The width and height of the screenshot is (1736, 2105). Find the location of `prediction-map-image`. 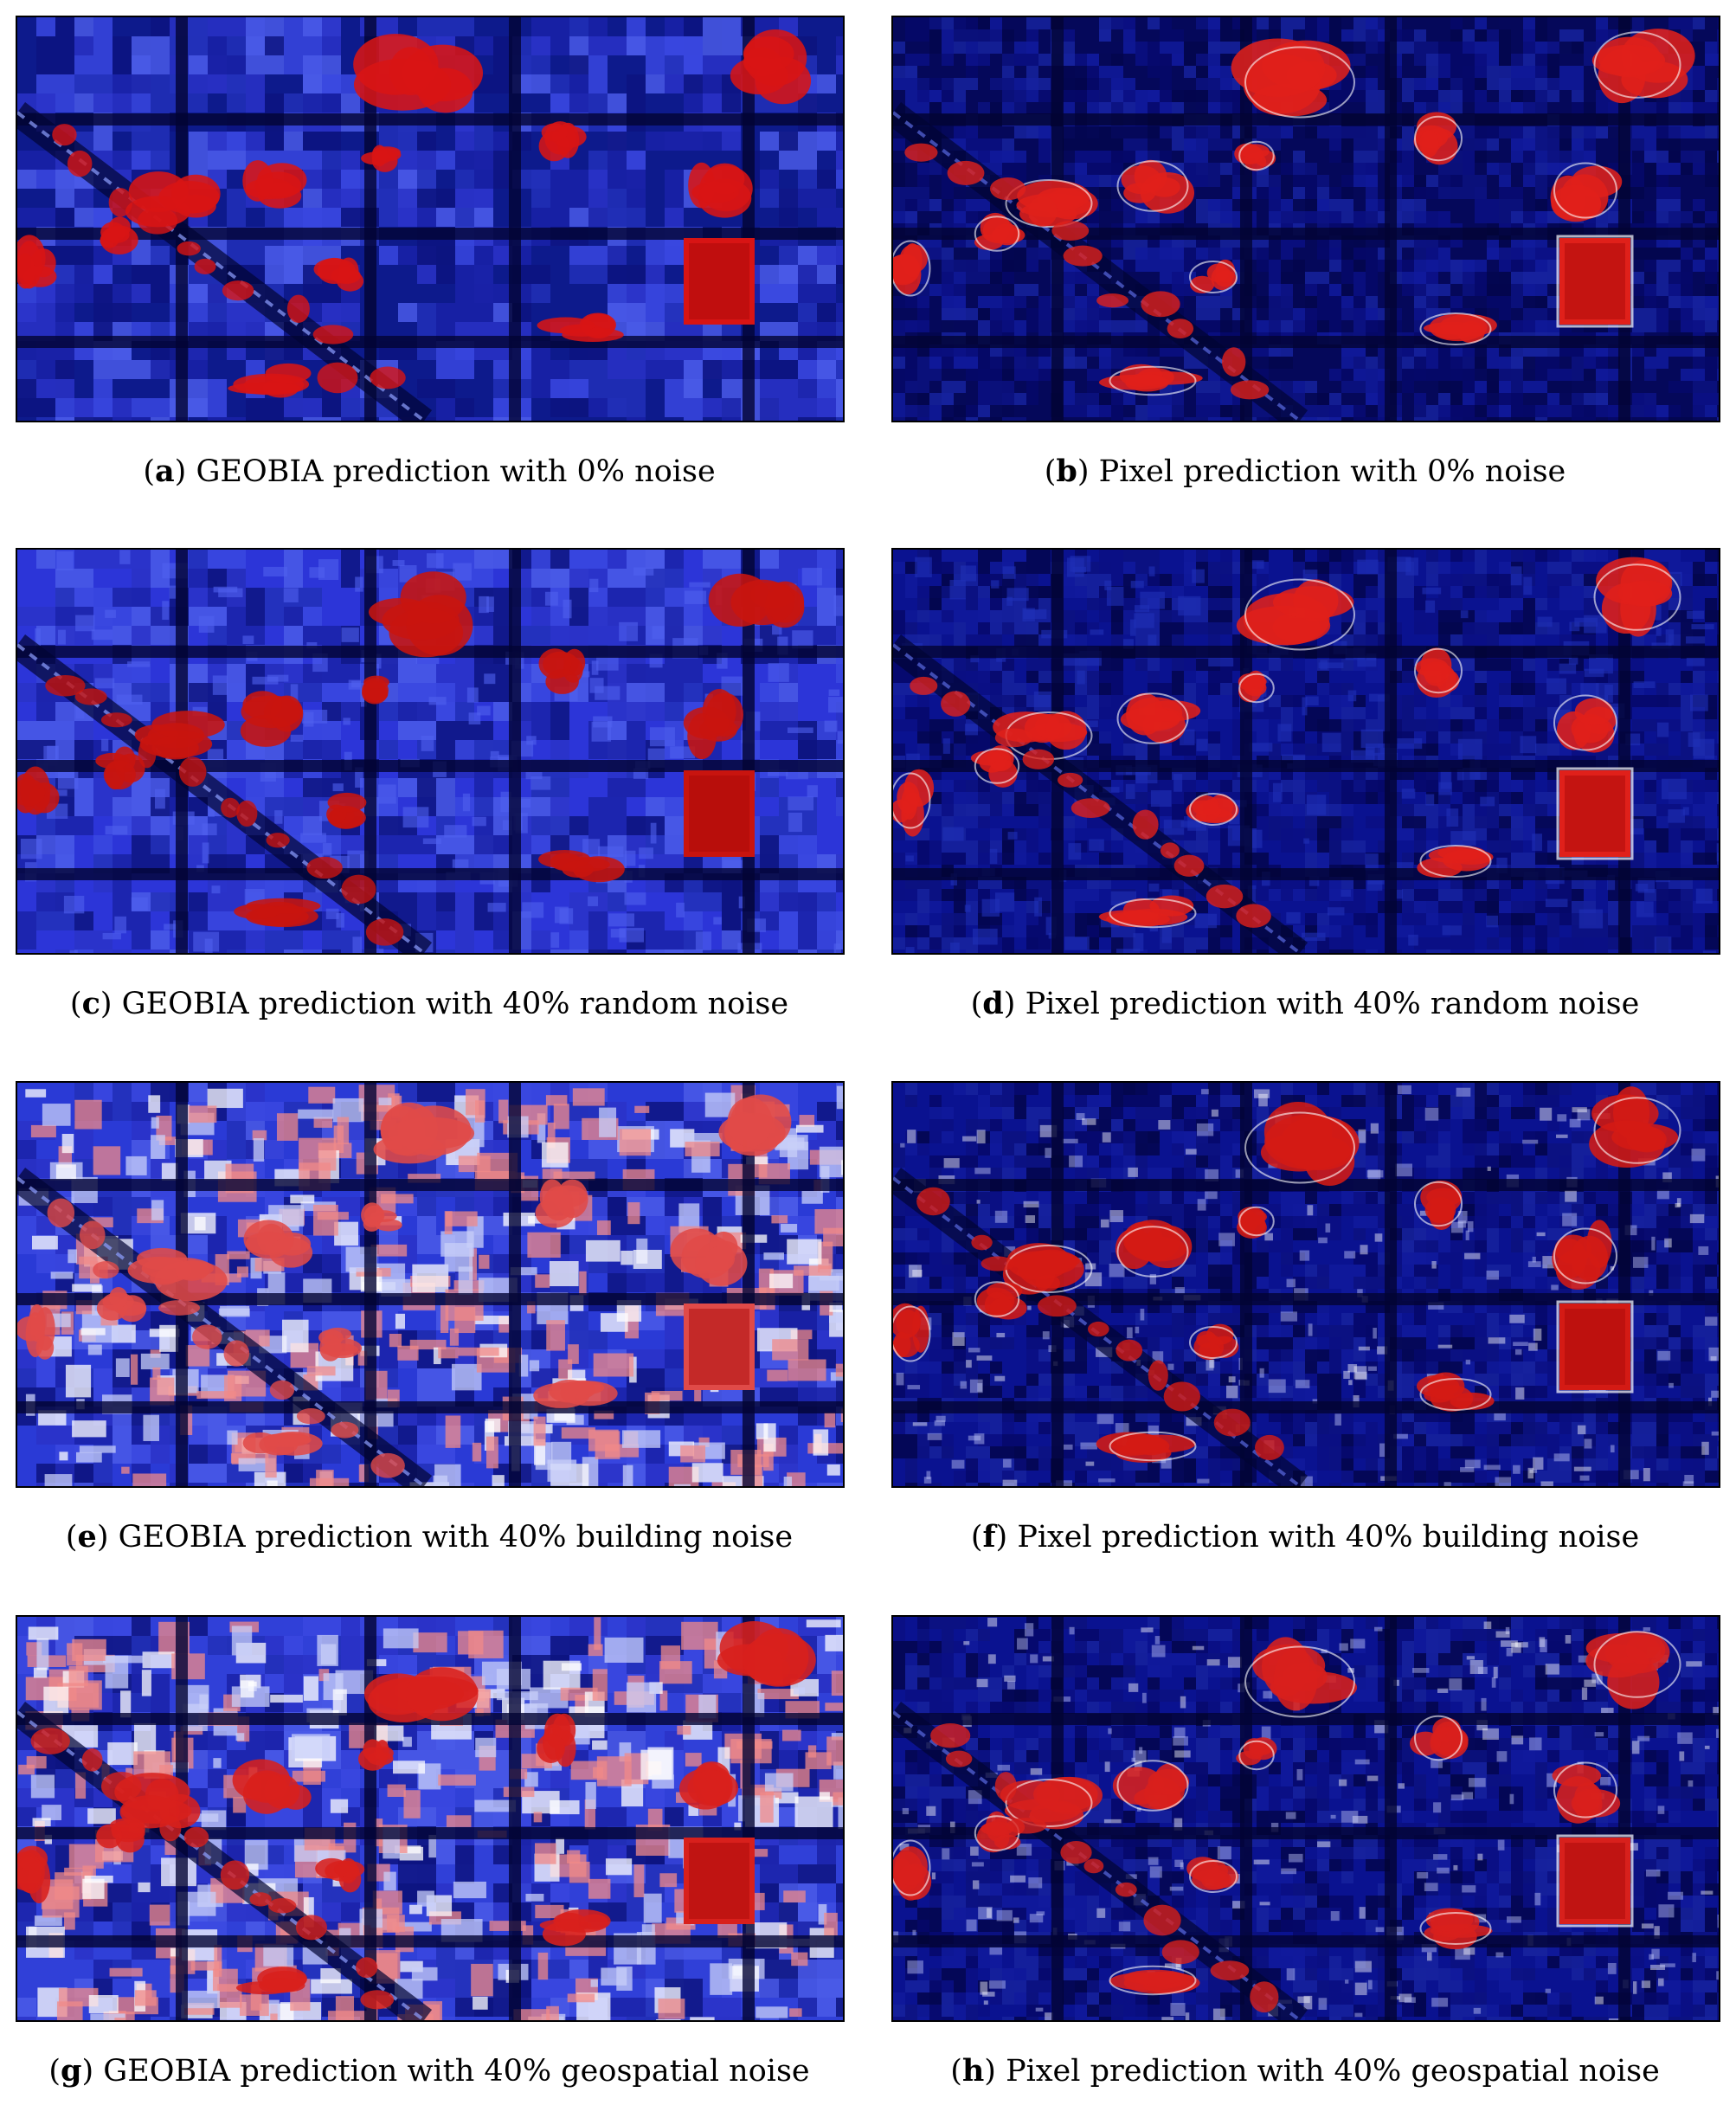

prediction-map-image is located at coordinates (1306, 751).